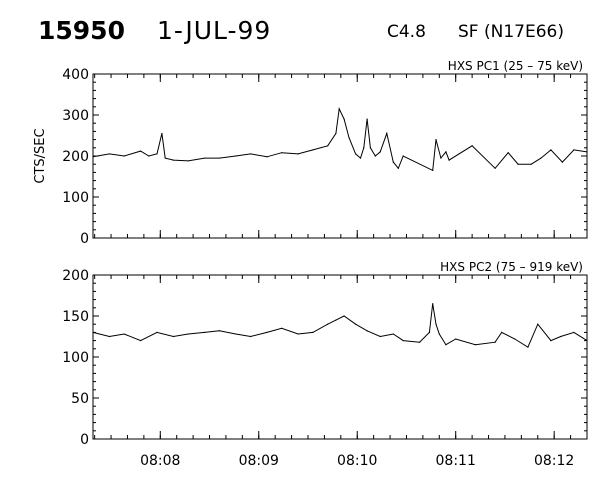 This screenshot has width=600, height=480. I want to click on x-tick-label: 08:10, so click(357, 461).